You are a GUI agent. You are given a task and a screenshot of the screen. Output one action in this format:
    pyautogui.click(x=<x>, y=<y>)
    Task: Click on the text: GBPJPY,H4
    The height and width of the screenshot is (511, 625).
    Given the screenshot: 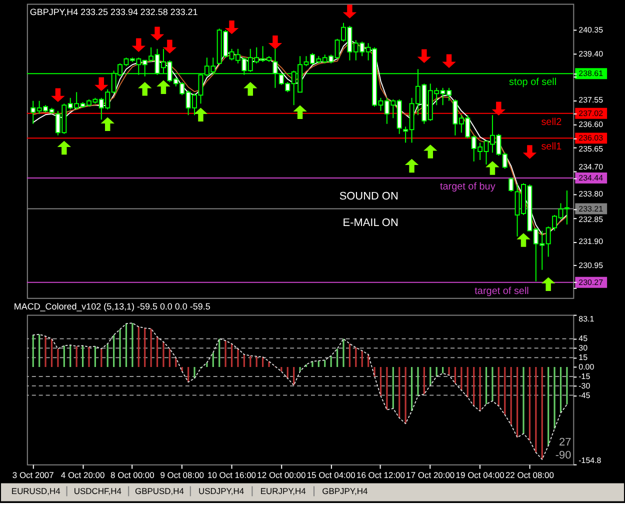 What is the action you would take?
    pyautogui.click(x=345, y=491)
    